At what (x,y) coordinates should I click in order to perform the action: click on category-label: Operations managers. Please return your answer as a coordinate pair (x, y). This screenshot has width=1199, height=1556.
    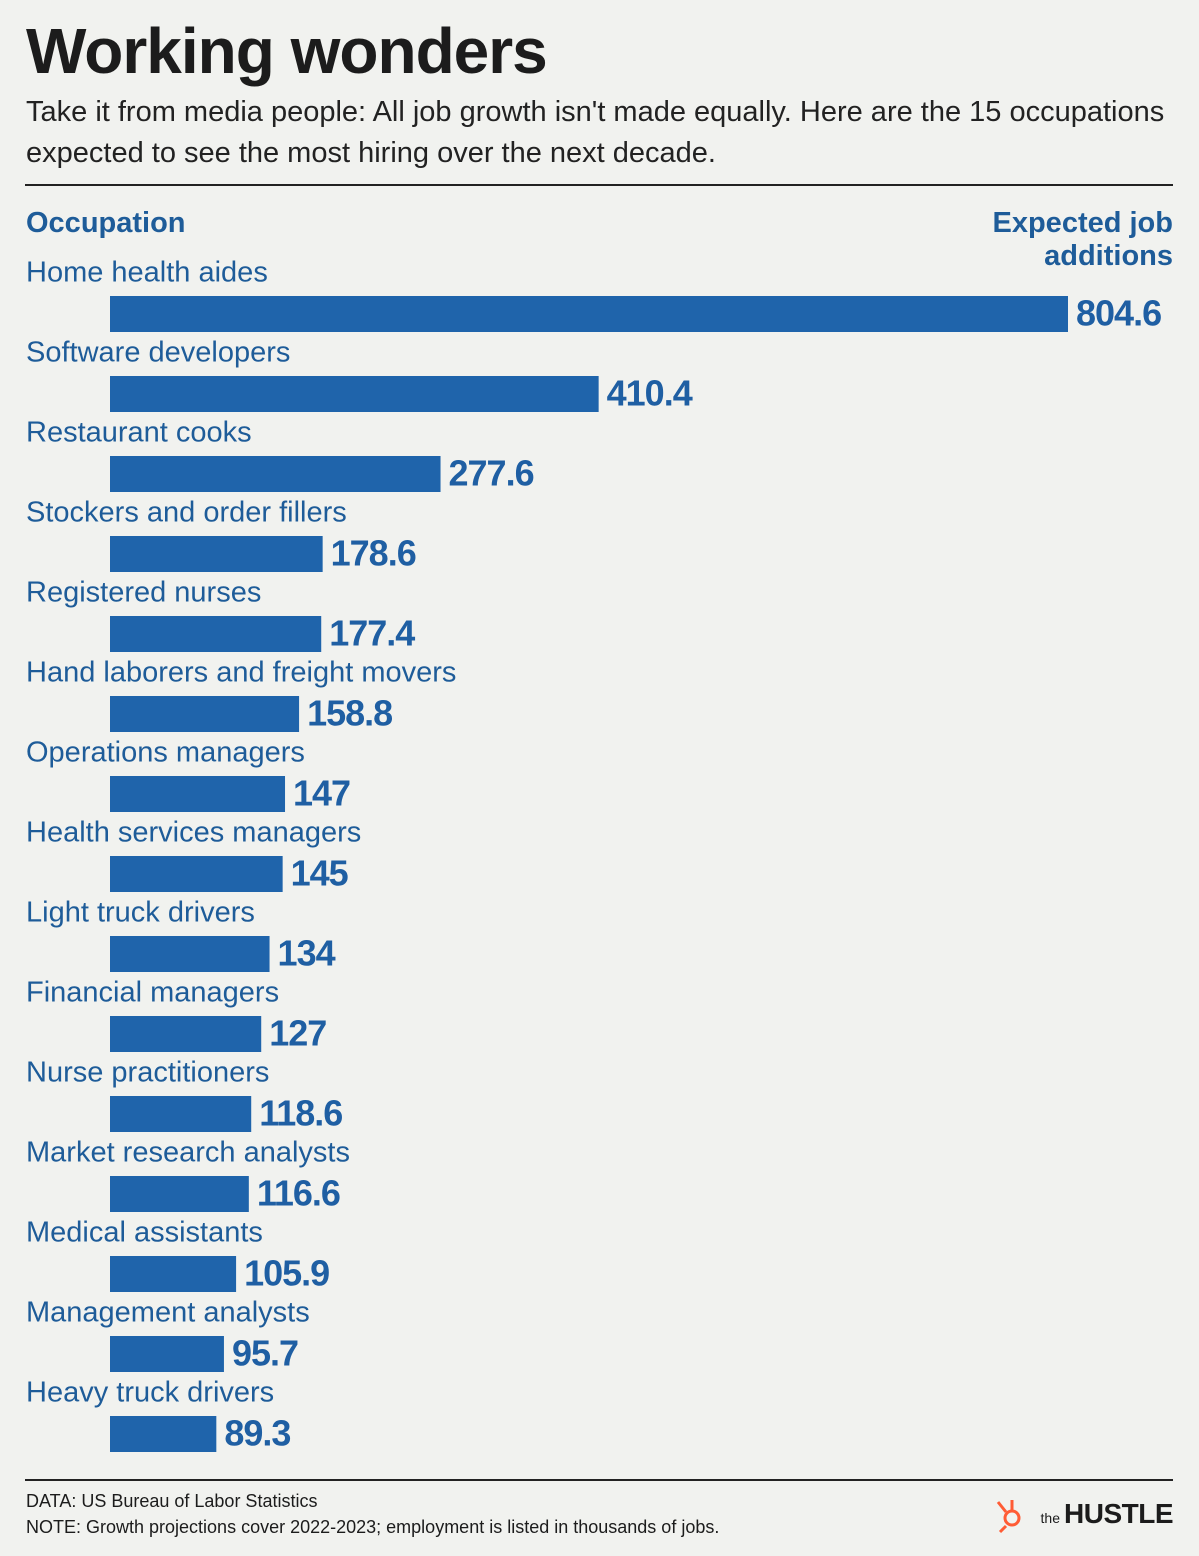
    Looking at the image, I should click on (165, 753).